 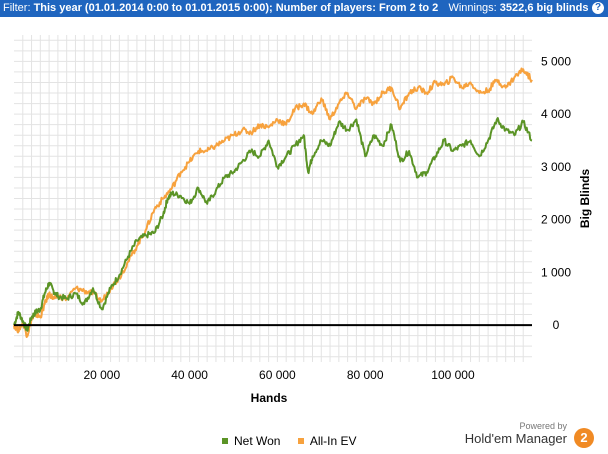 What do you see at coordinates (556, 61) in the screenshot?
I see `y-tick-label: 5 000` at bounding box center [556, 61].